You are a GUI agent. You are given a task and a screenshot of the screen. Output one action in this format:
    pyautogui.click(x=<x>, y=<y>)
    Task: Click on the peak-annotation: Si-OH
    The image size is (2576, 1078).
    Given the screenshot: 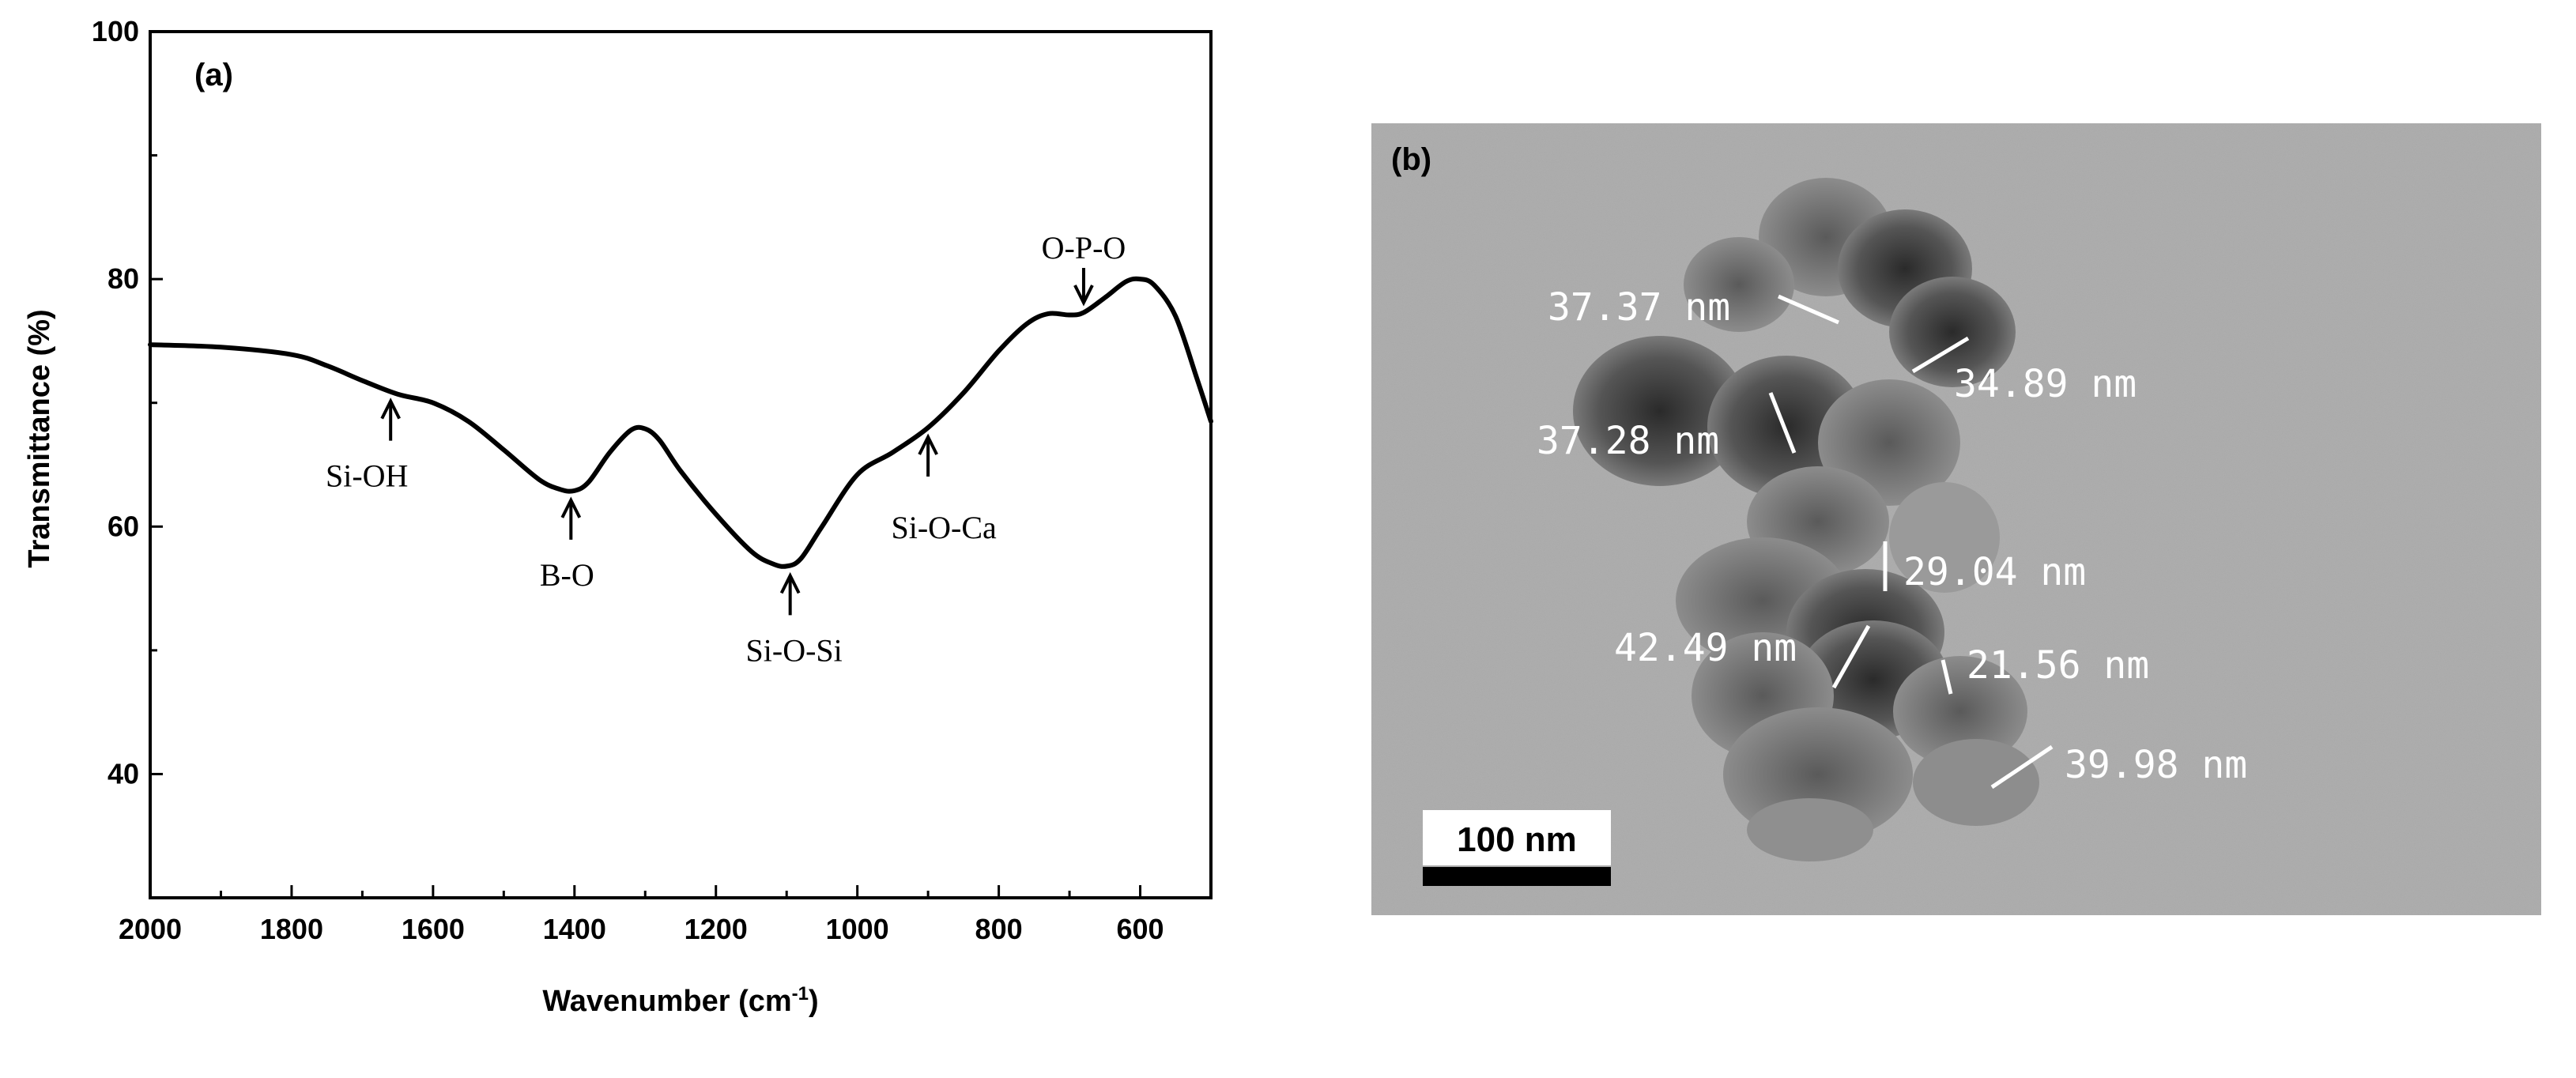 What is the action you would take?
    pyautogui.click(x=367, y=446)
    